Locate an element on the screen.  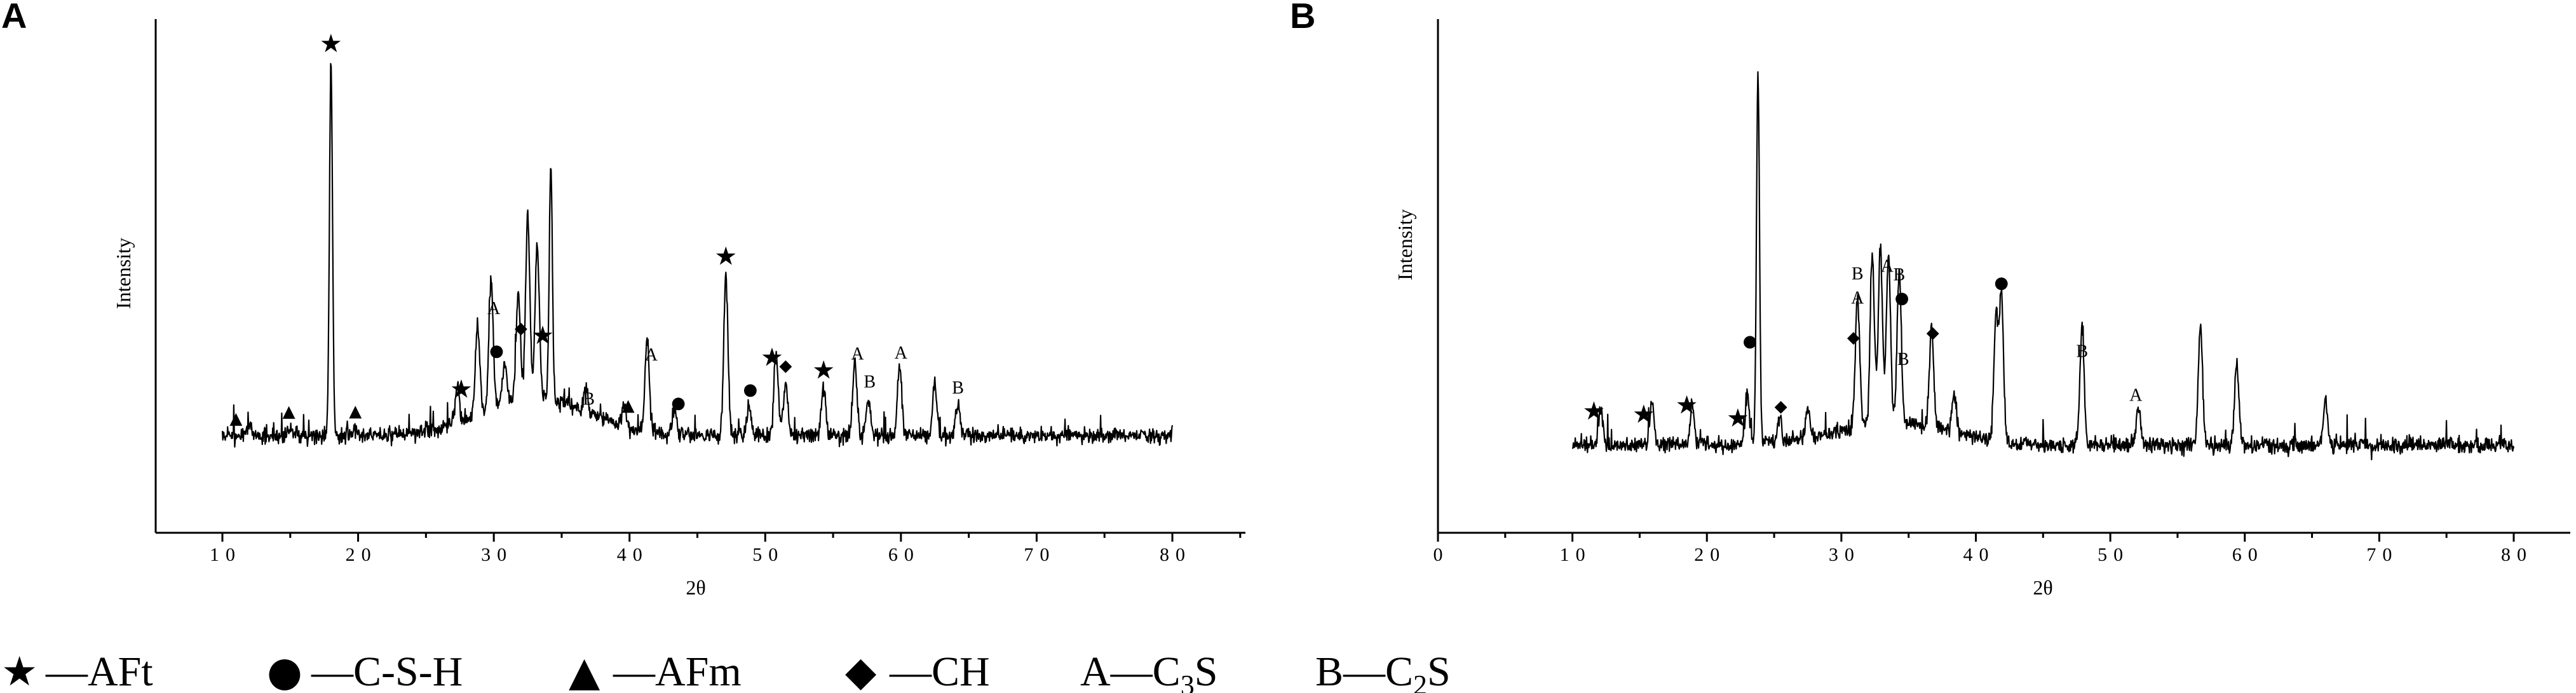
legend-subscript: 2 is located at coordinates (1420, 681).